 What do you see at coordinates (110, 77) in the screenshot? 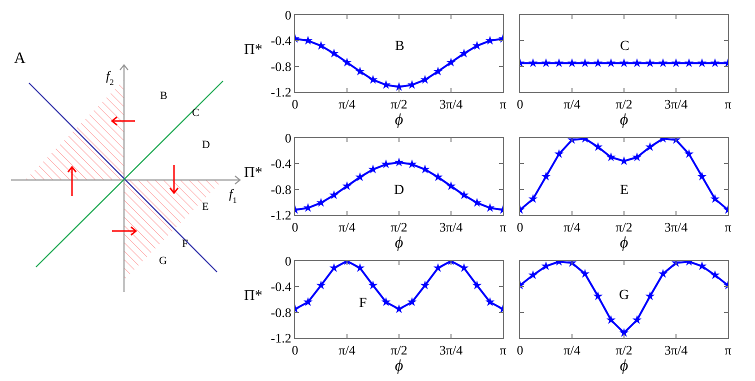
I see `text: f$_{2}$` at bounding box center [110, 77].